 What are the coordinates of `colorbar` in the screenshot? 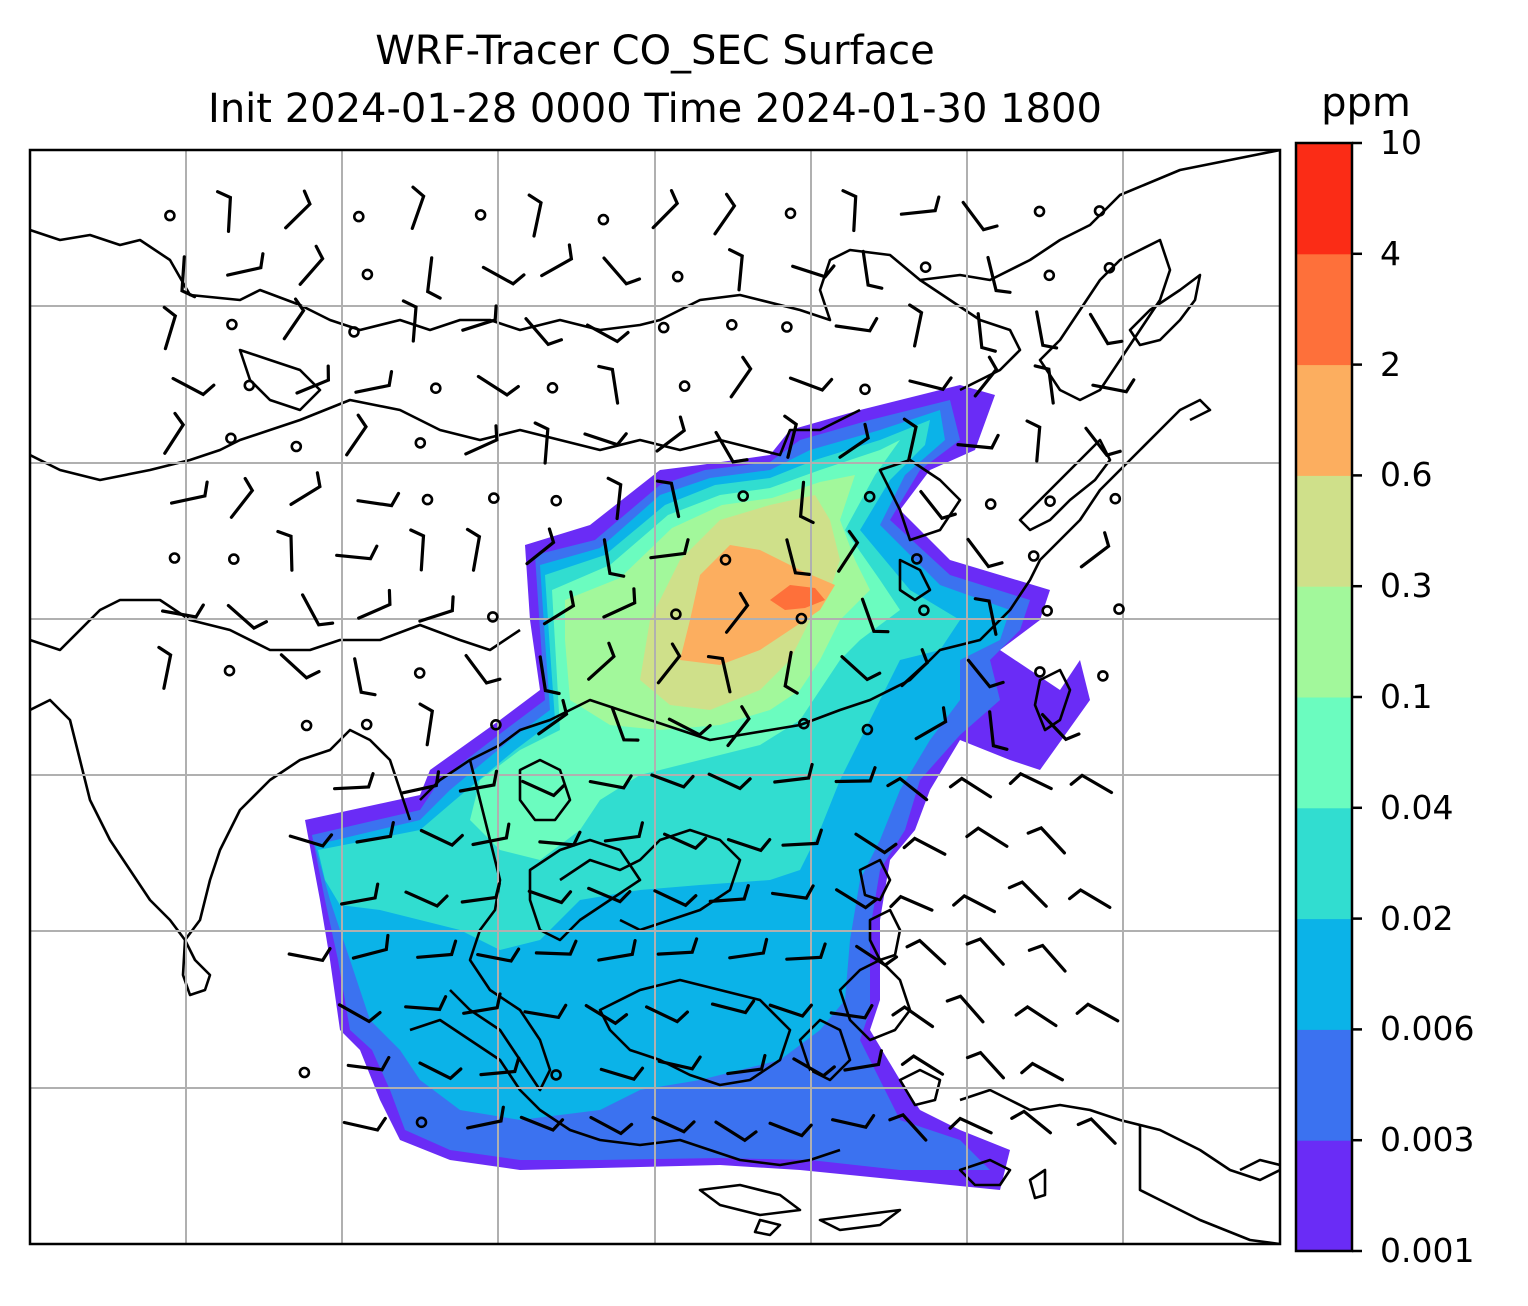 It's located at (1329, 697).